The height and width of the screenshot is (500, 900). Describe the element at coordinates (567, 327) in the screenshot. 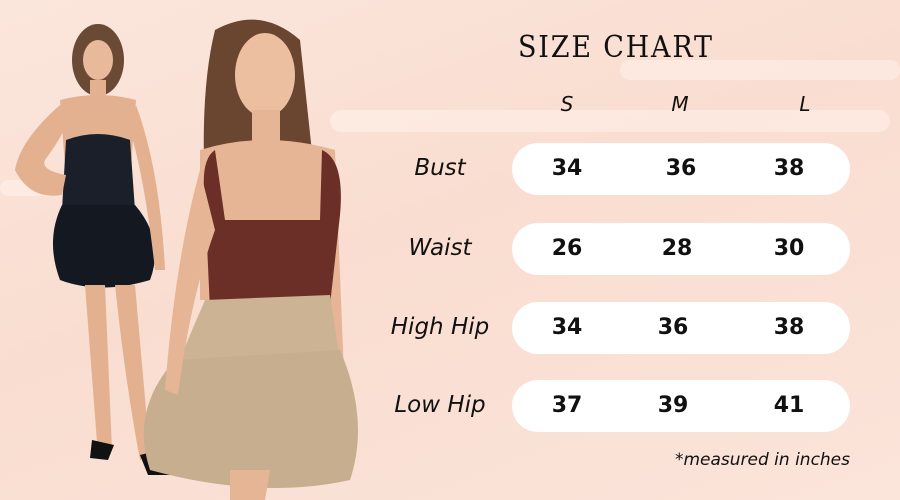

I see `high-hip-s: 34` at that location.